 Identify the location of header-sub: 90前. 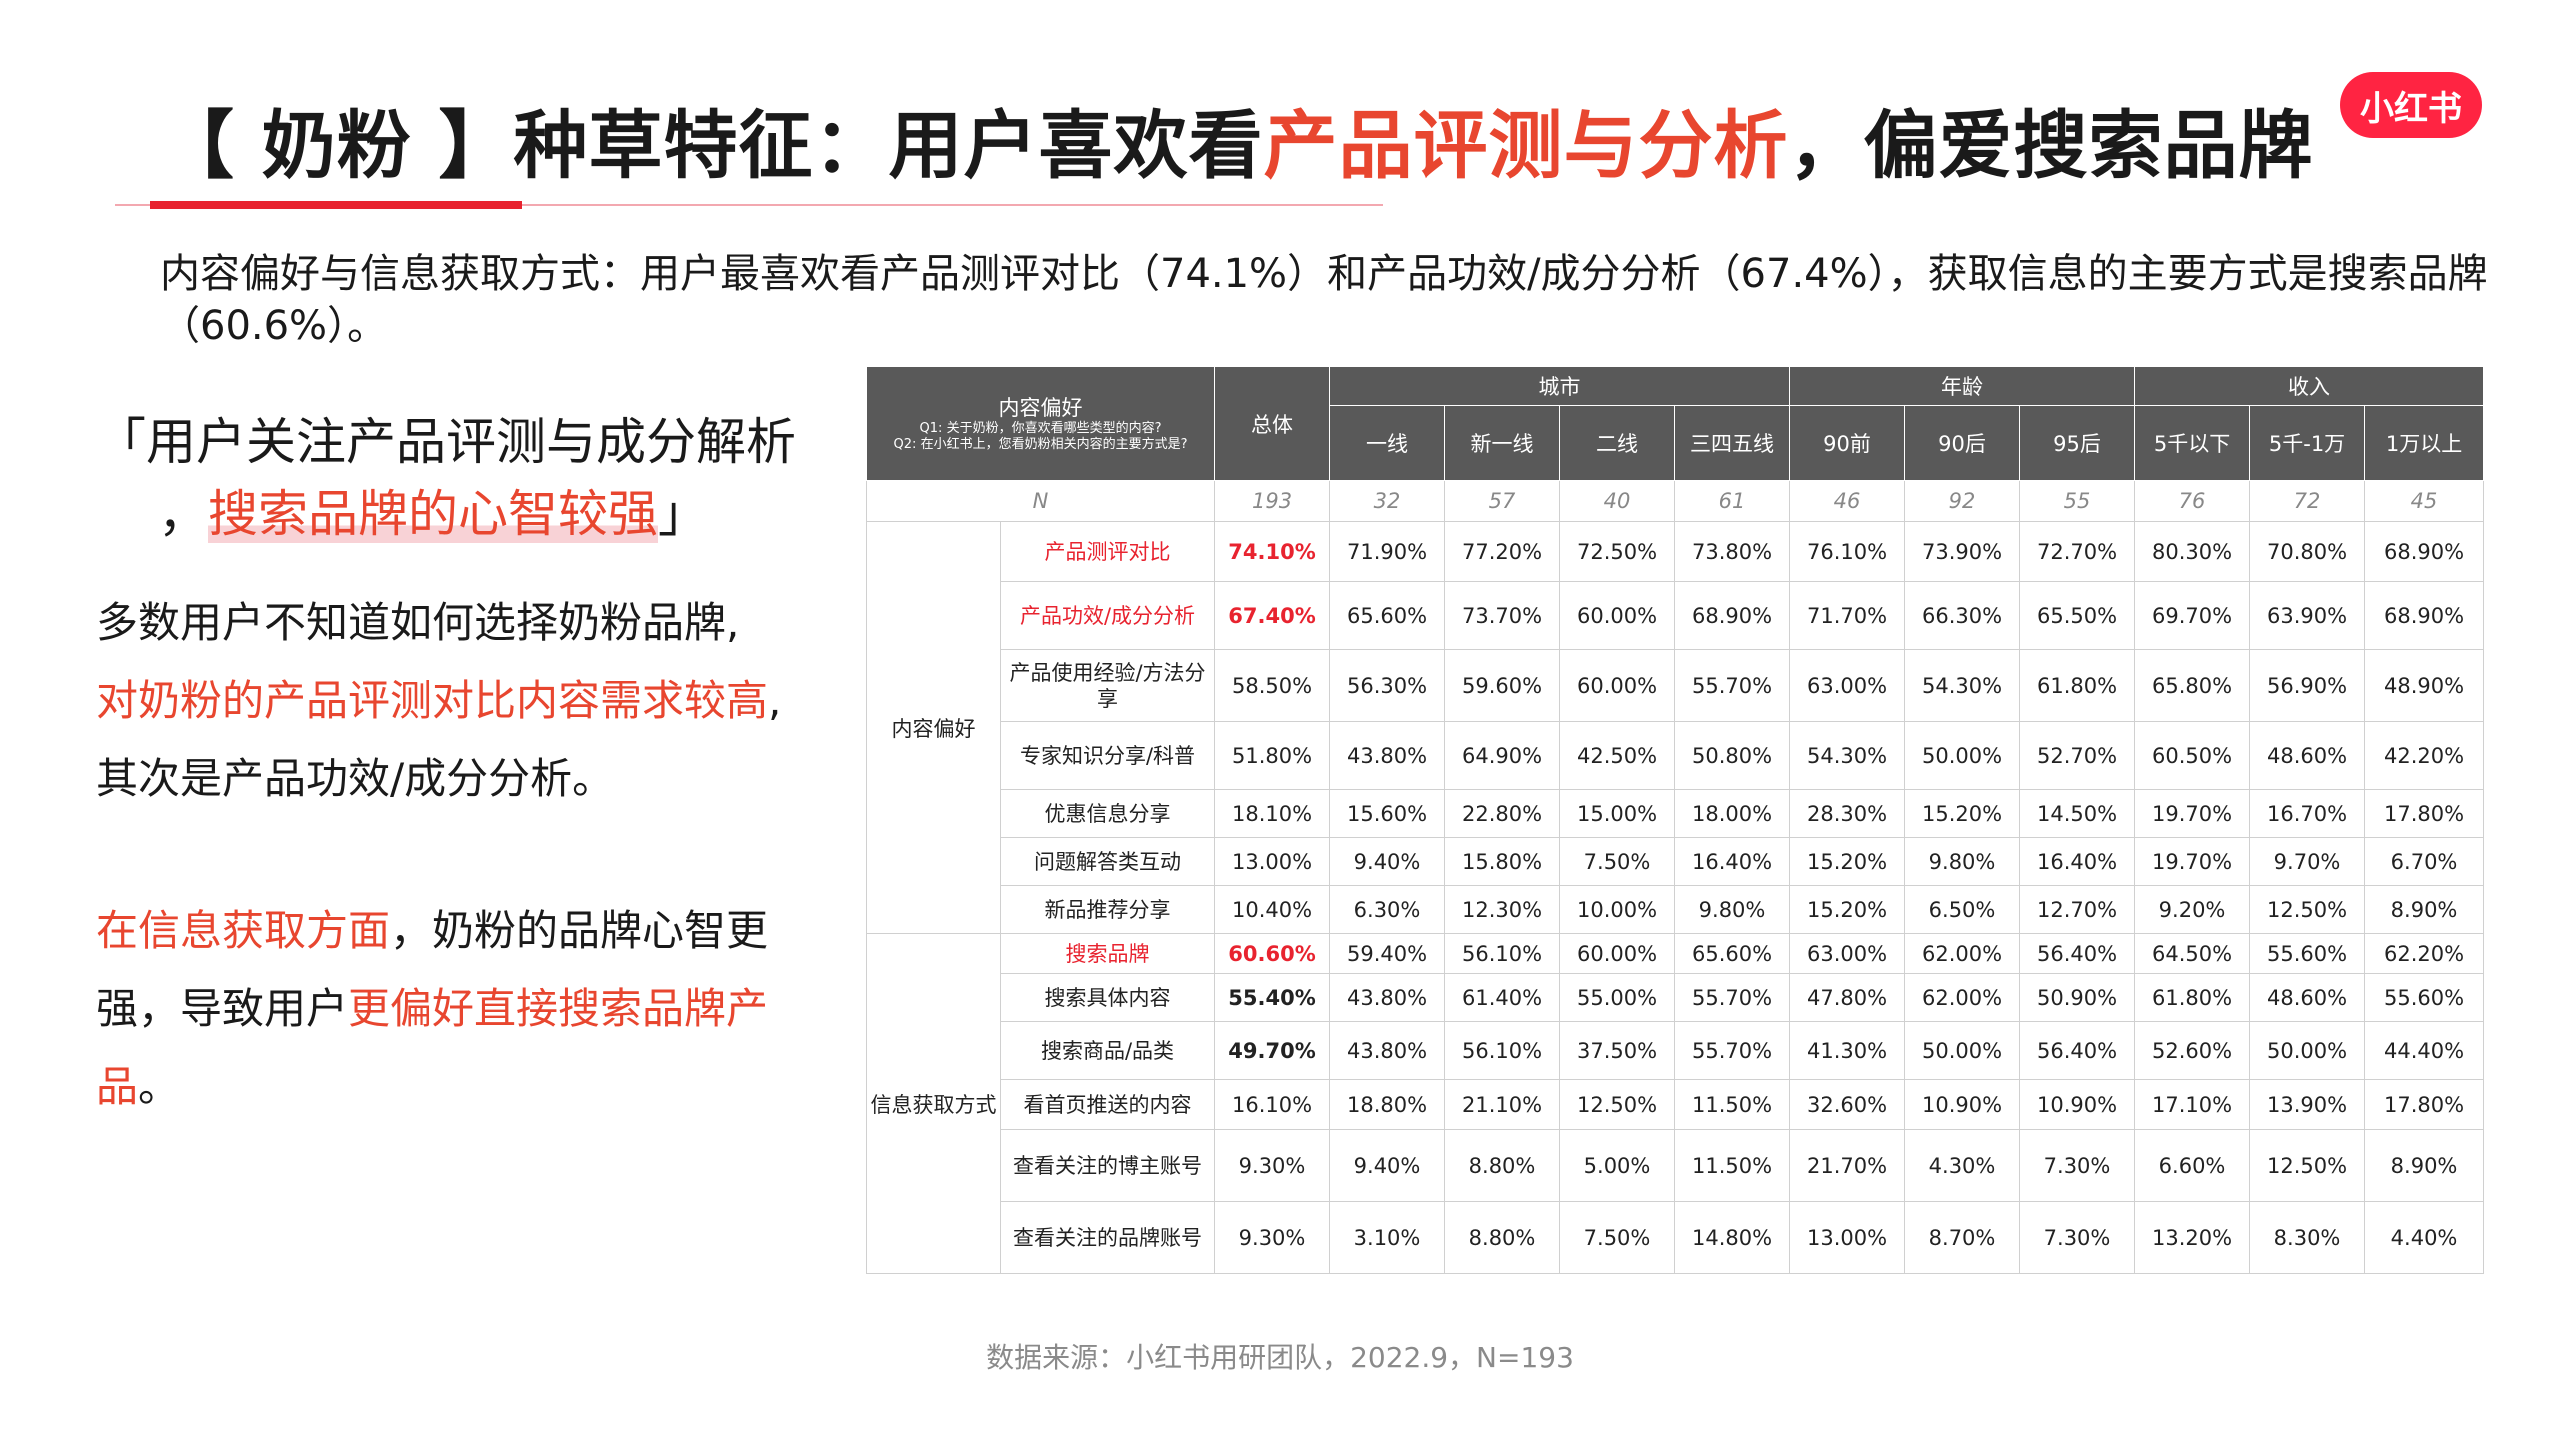
(1847, 443).